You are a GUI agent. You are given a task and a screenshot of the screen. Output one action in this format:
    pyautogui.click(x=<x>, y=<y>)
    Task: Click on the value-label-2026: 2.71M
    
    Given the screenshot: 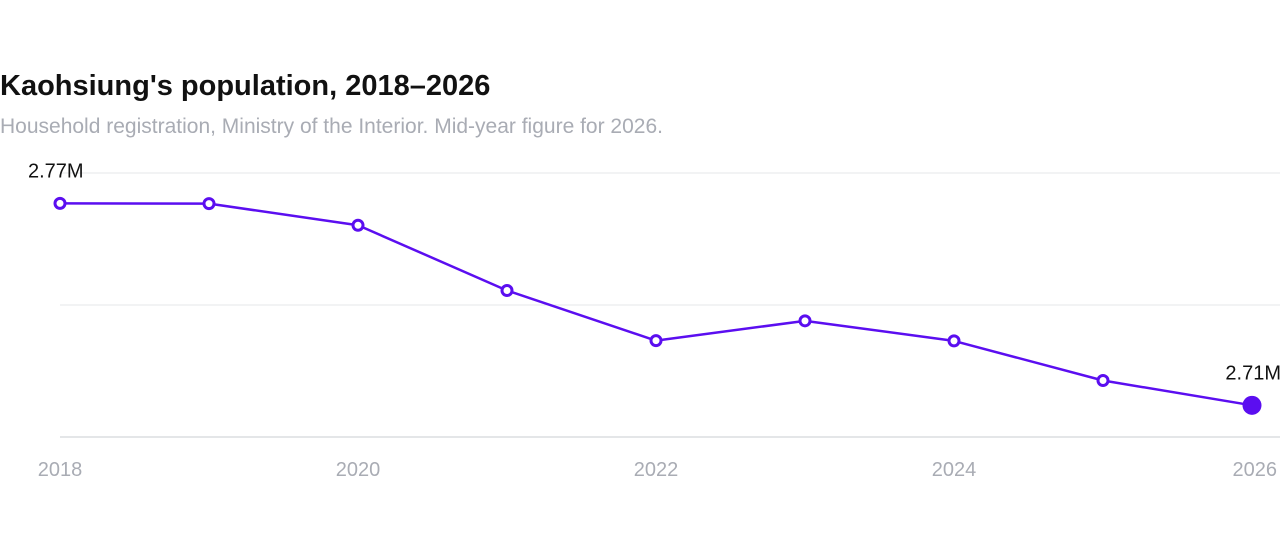 What is the action you would take?
    pyautogui.click(x=1252, y=373)
    